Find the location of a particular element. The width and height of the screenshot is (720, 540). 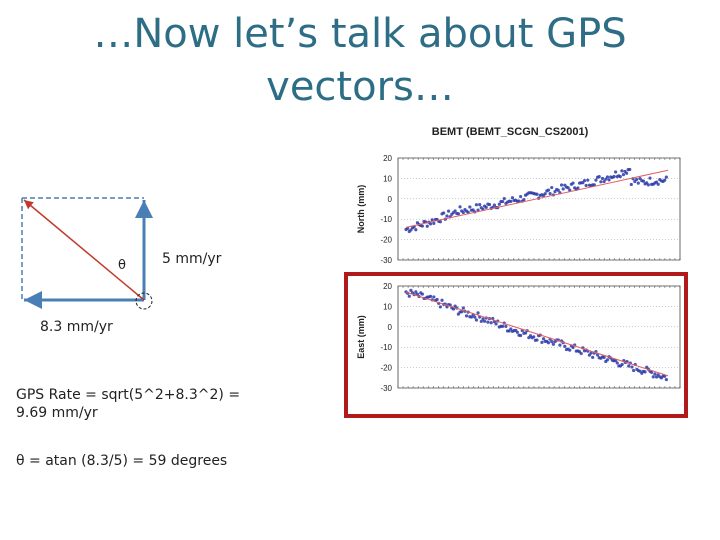

gps-rate-line-1: GPS Rate = sqrt(5^2+8.3^2) = is located at coordinates (128, 395).